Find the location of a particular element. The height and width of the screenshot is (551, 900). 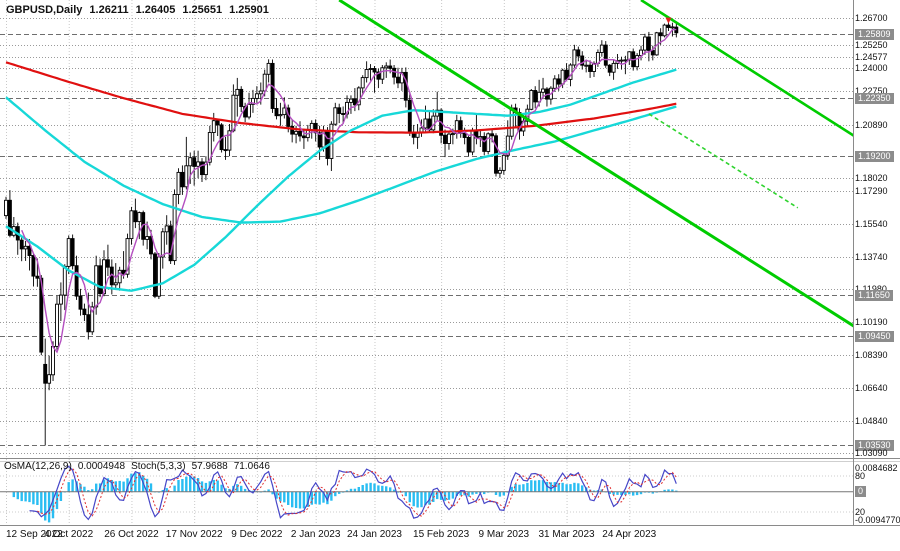

date-axis-label: 31 Mar 2023 is located at coordinates (566, 534).